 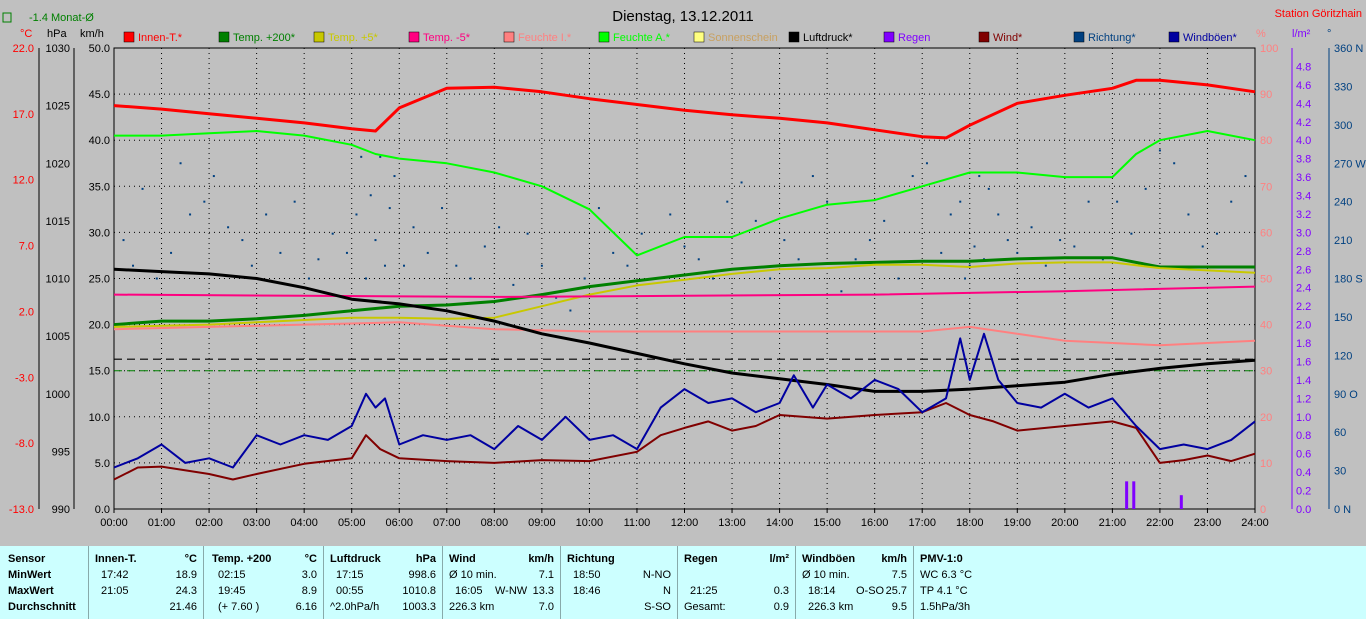 I want to click on windboeen-max-time: 18:14, so click(x=822, y=591).